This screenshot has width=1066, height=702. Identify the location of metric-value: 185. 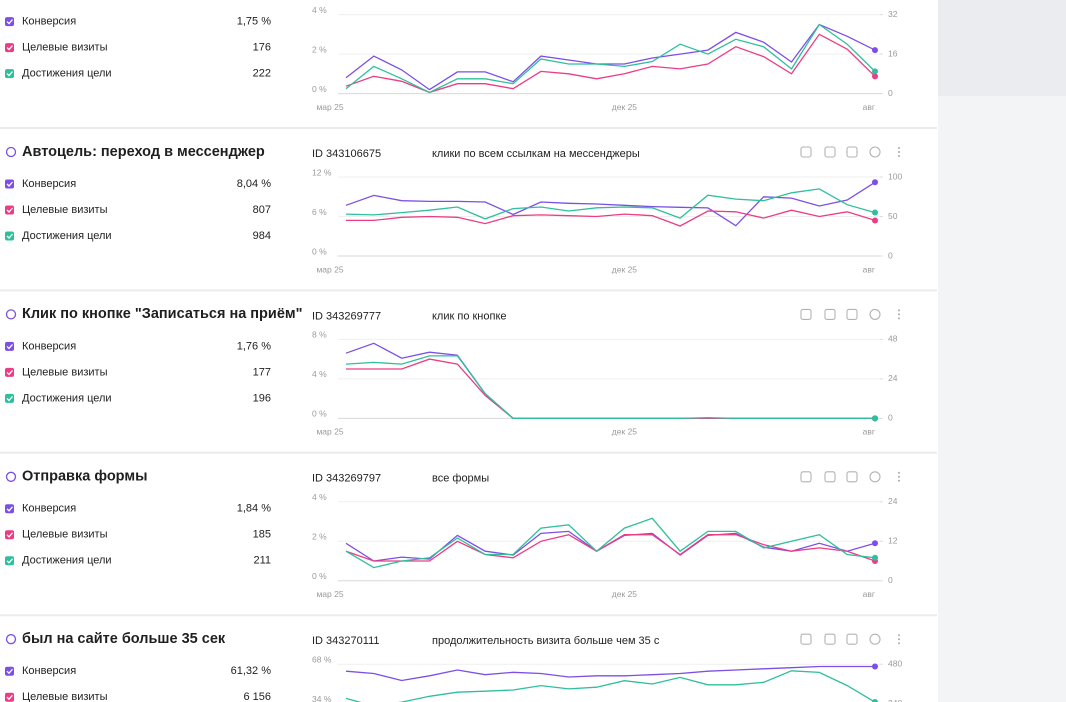
(262, 535).